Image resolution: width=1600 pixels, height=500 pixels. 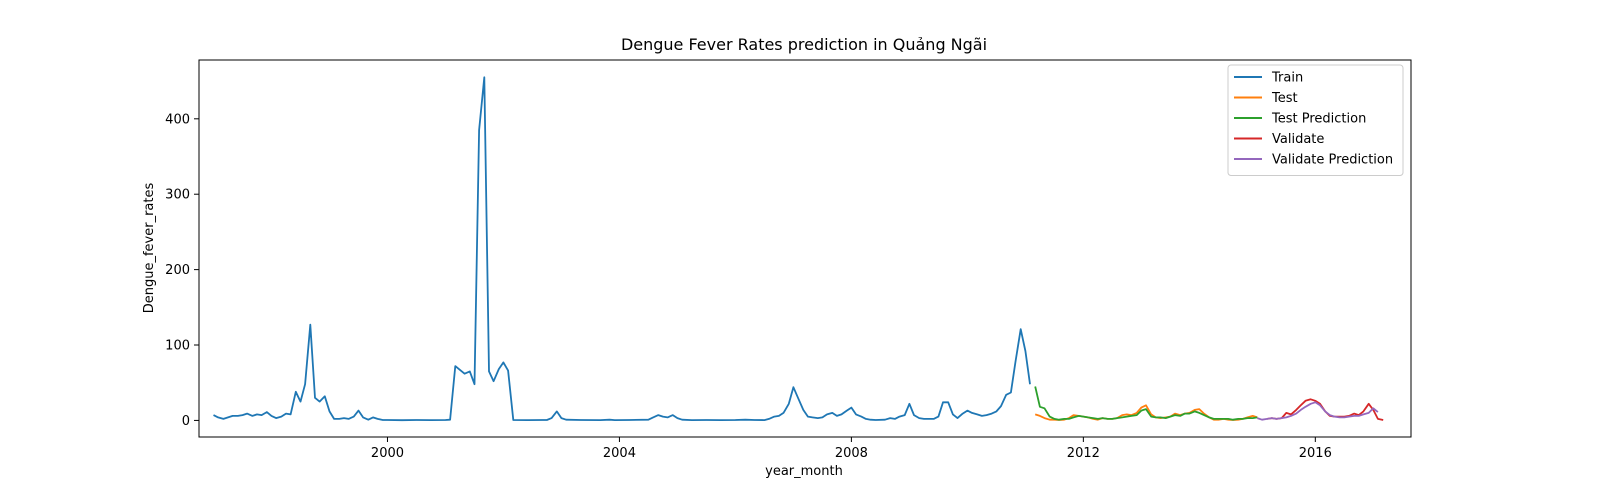 I want to click on x-axis: 2000 2004 2008 2012 2016, so click(x=851, y=449).